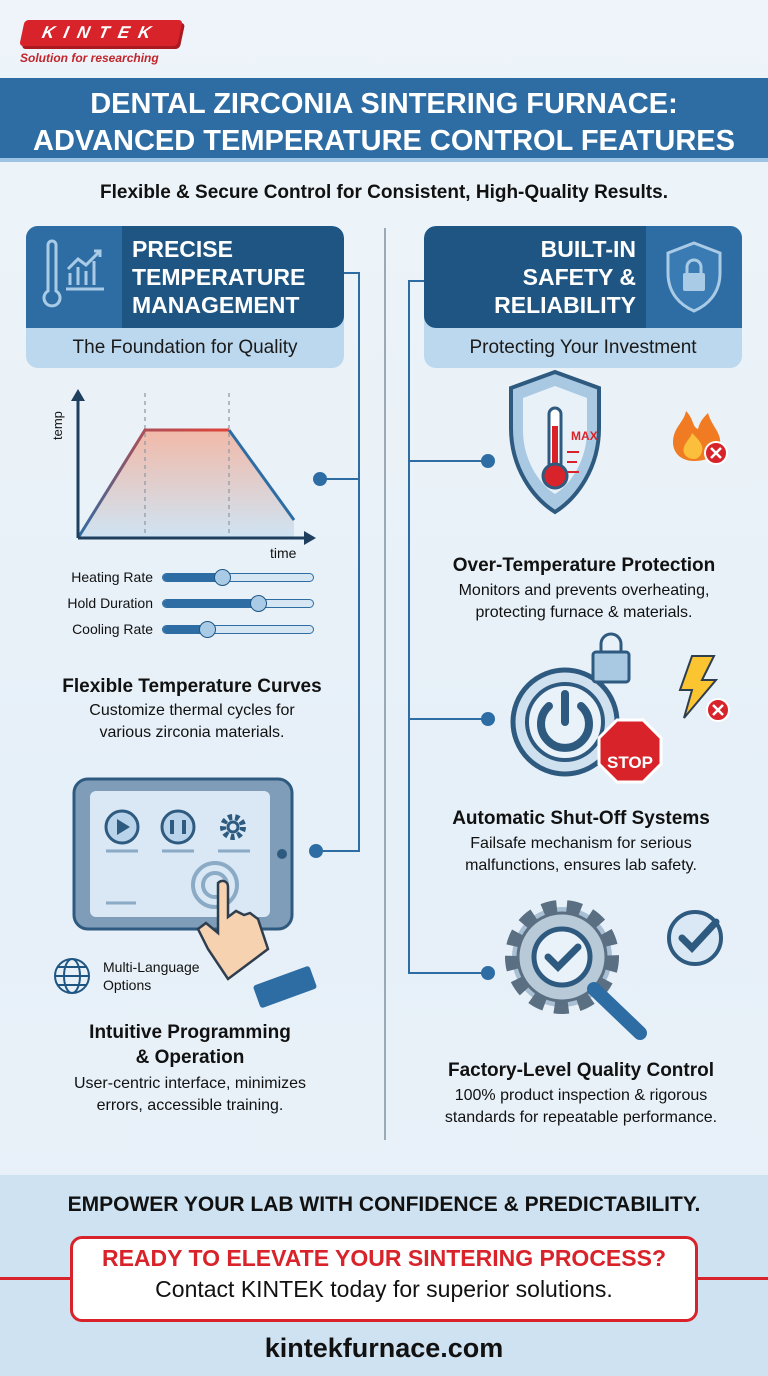 Image resolution: width=768 pixels, height=1376 pixels. I want to click on feature-title: Automatic Shut-Off Systems, so click(581, 818).